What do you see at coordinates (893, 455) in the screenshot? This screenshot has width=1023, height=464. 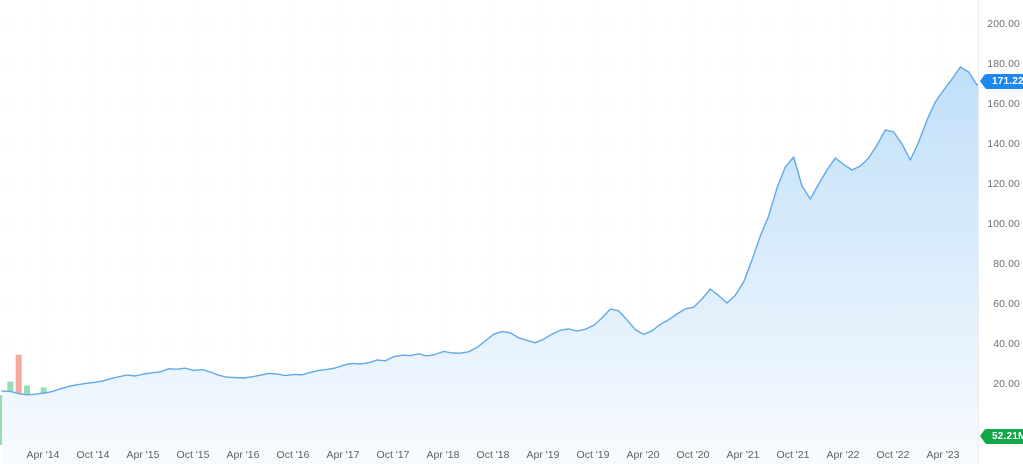 I see `x-axis-tick-label: Oct '22` at bounding box center [893, 455].